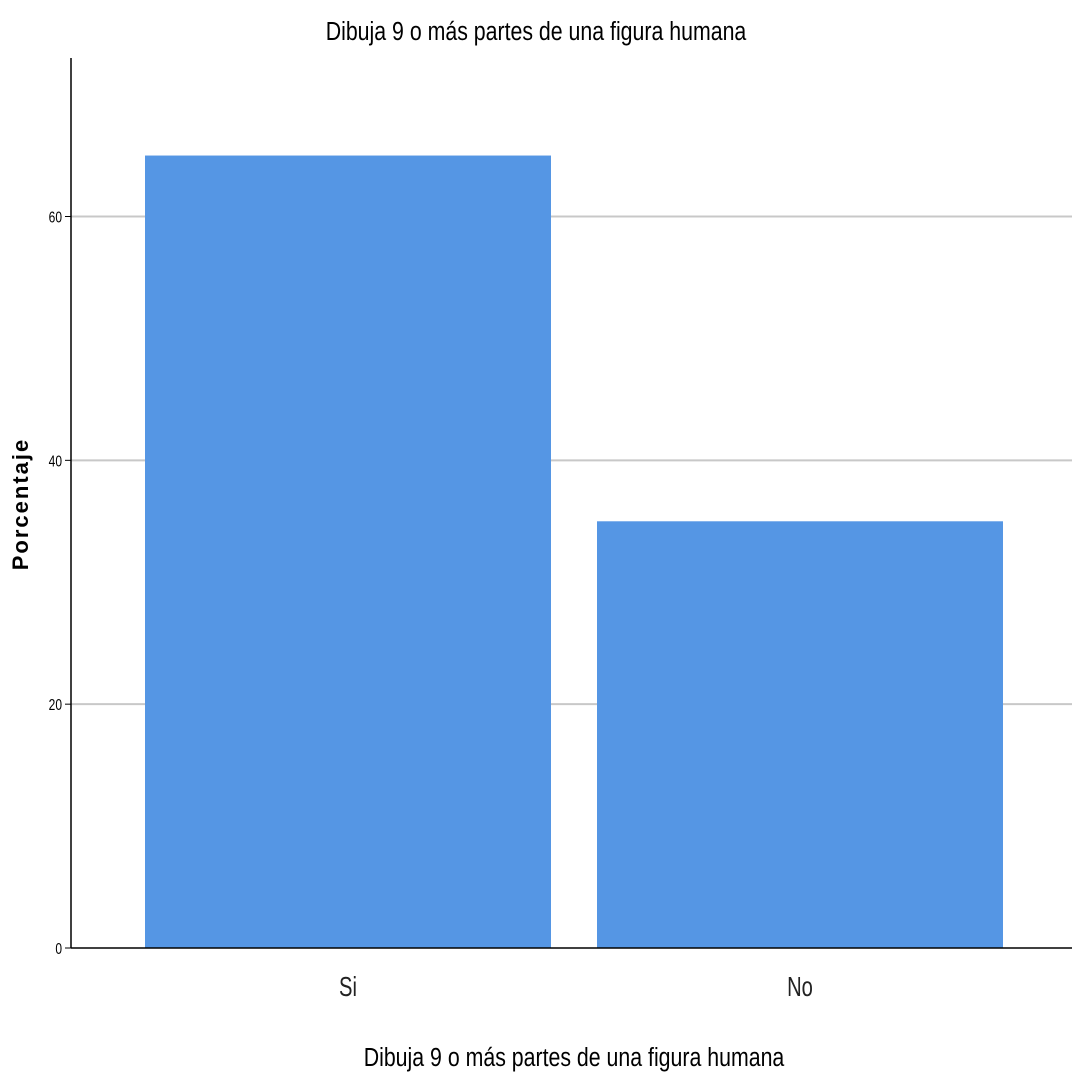  Describe the element at coordinates (55, 704) in the screenshot. I see `y-tick-label: 20` at that location.